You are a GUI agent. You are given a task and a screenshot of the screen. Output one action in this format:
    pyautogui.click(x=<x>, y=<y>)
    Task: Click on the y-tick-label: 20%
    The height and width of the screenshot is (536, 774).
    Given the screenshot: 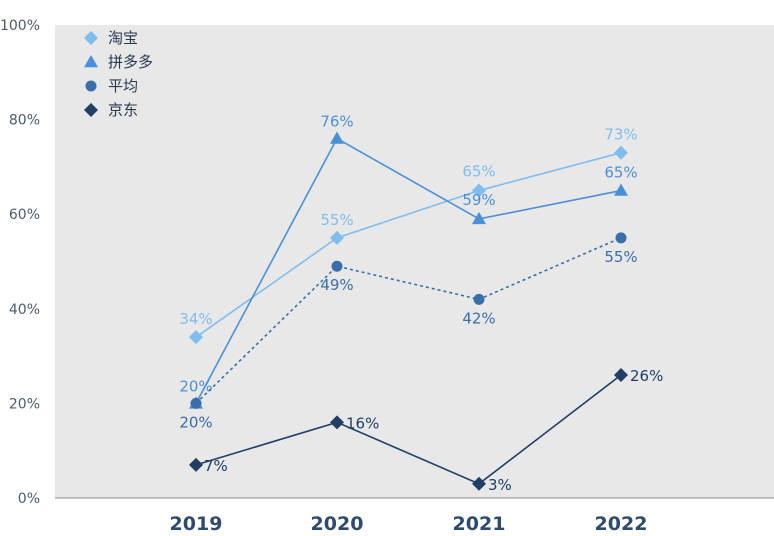 What is the action you would take?
    pyautogui.click(x=24, y=404)
    